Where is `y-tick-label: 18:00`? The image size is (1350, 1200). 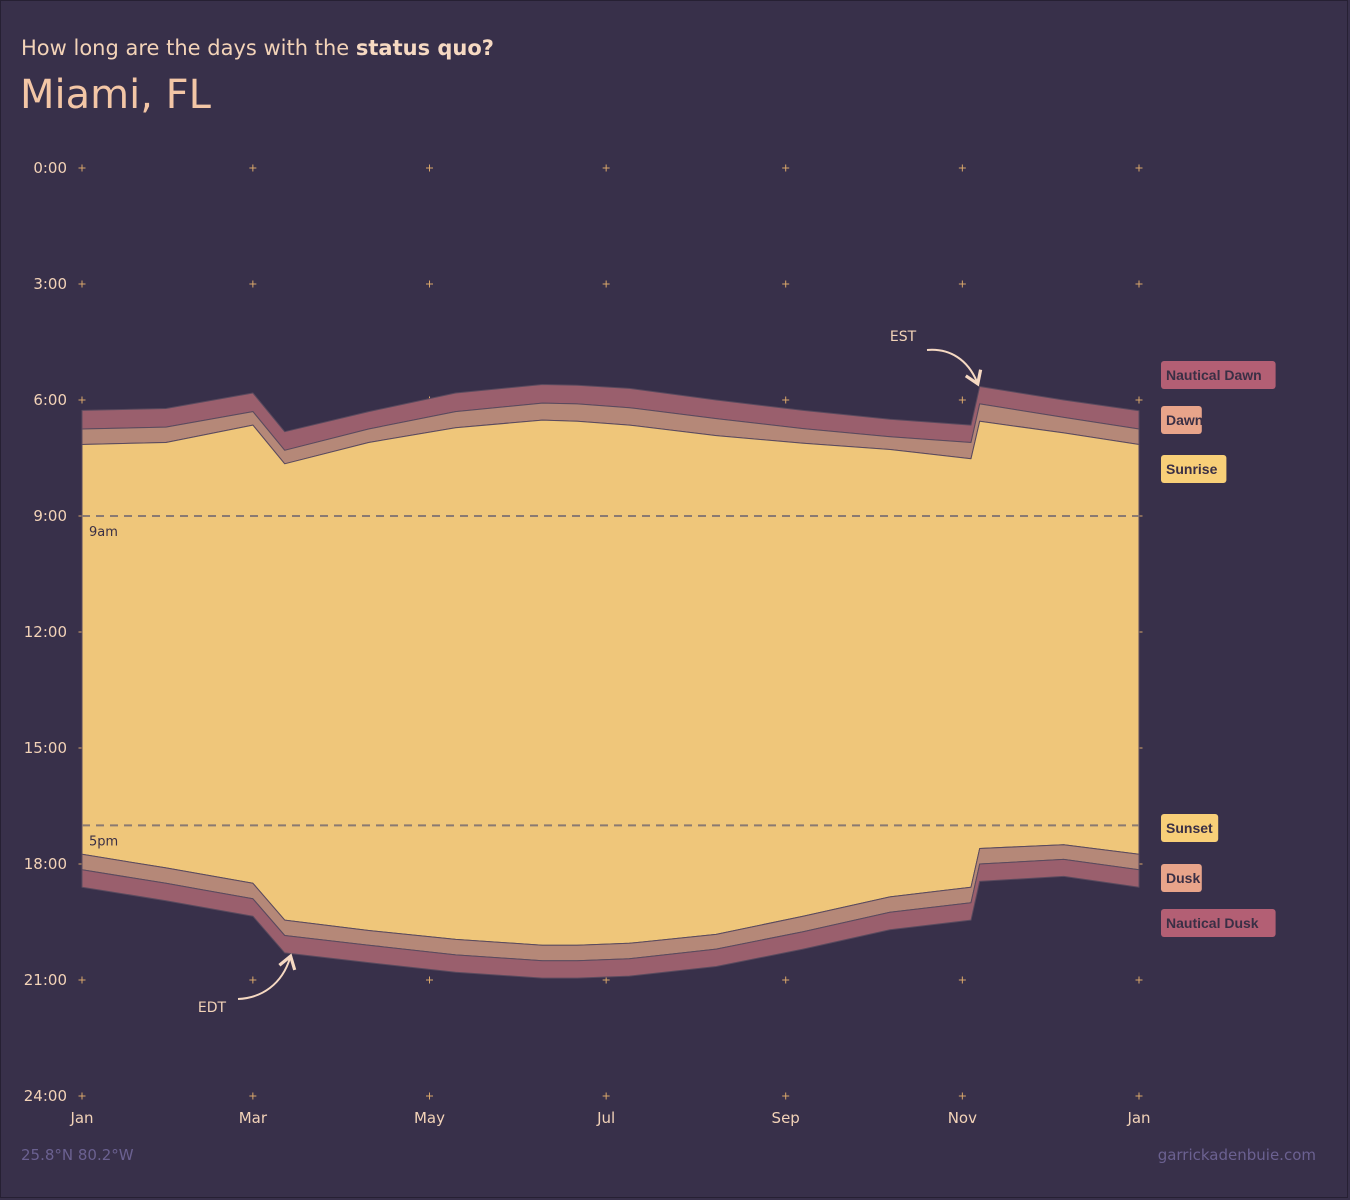
y-tick-label: 18:00 is located at coordinates (45, 864).